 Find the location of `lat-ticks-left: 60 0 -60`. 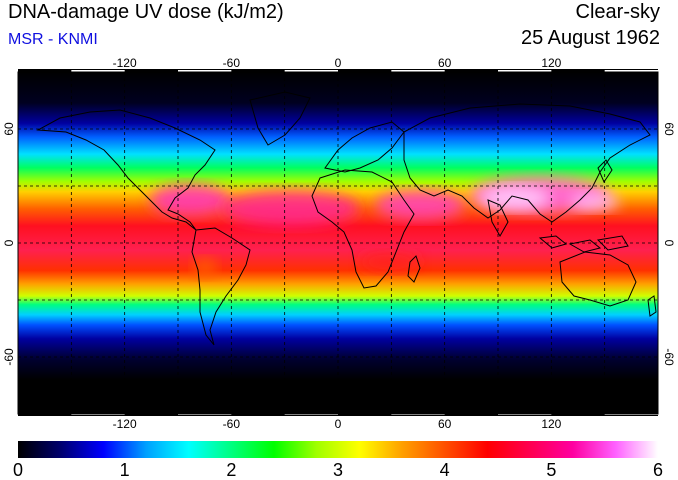

lat-ticks-left: 60 0 -60 is located at coordinates (9, 244).